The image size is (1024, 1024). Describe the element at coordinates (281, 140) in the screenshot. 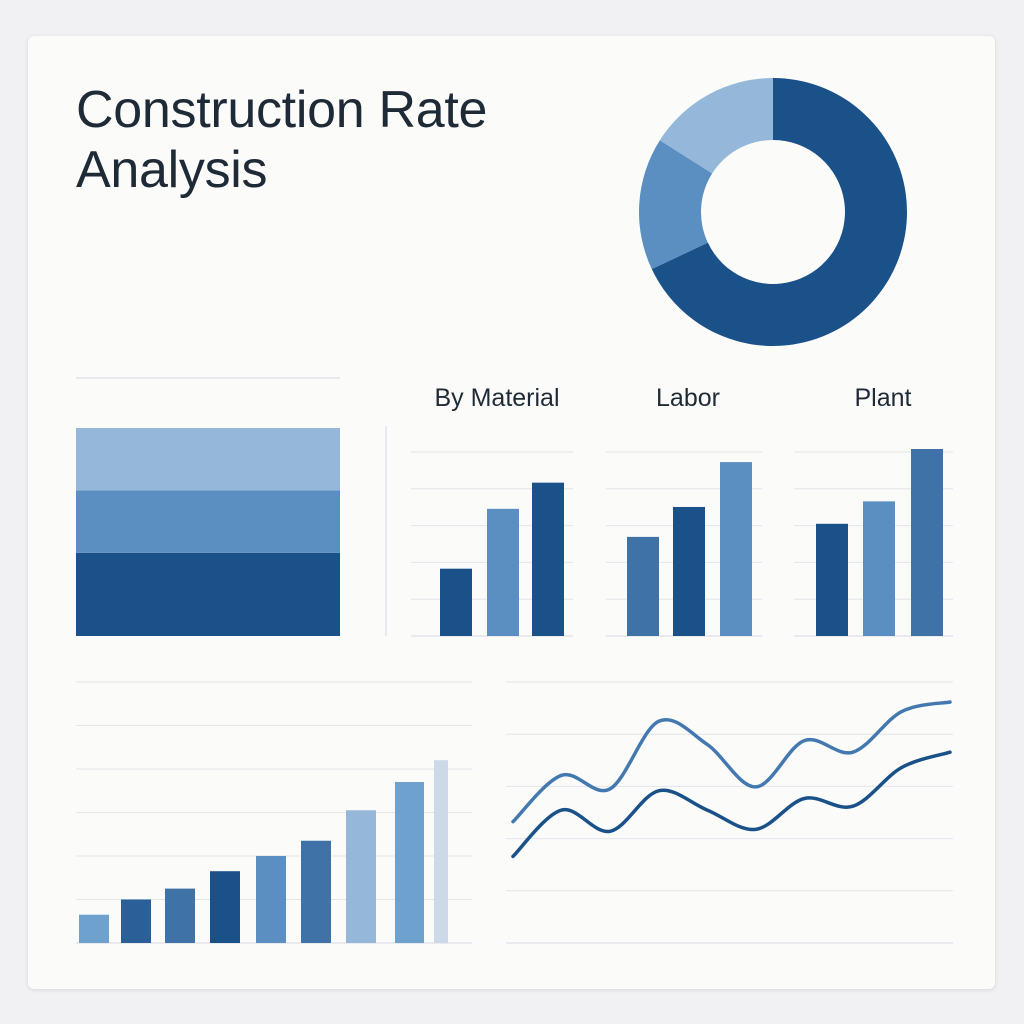

I see `page-title: Construction Rate Analysis` at that location.